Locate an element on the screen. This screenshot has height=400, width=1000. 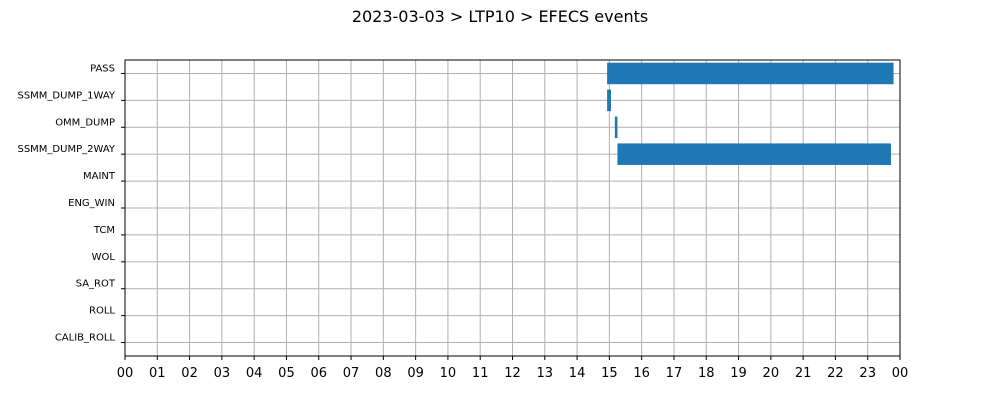
y-tick-label: CALIB_ROLL is located at coordinates (85, 338).